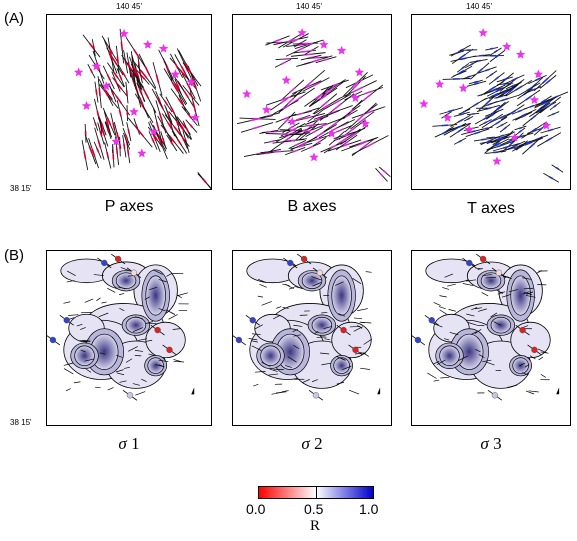 The height and width of the screenshot is (541, 577). Describe the element at coordinates (379, 391) in the screenshot. I see `north-arrow-icon` at that location.